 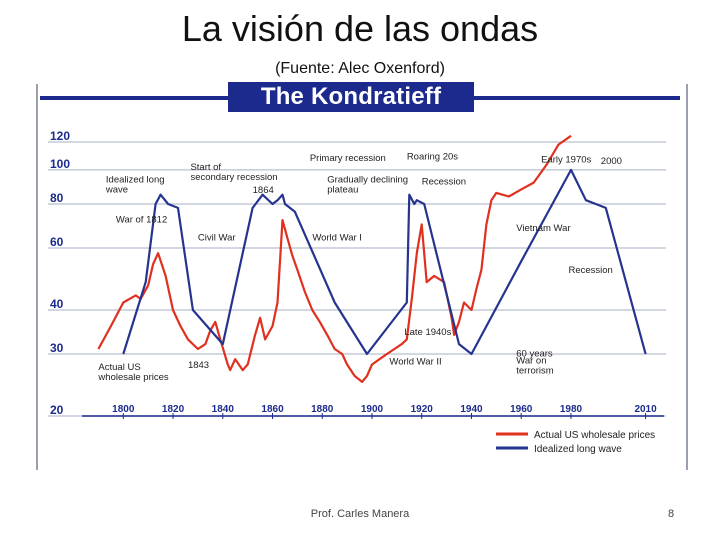 I want to click on footer-author: Prof. Carles Manera, so click(x=360, y=514).